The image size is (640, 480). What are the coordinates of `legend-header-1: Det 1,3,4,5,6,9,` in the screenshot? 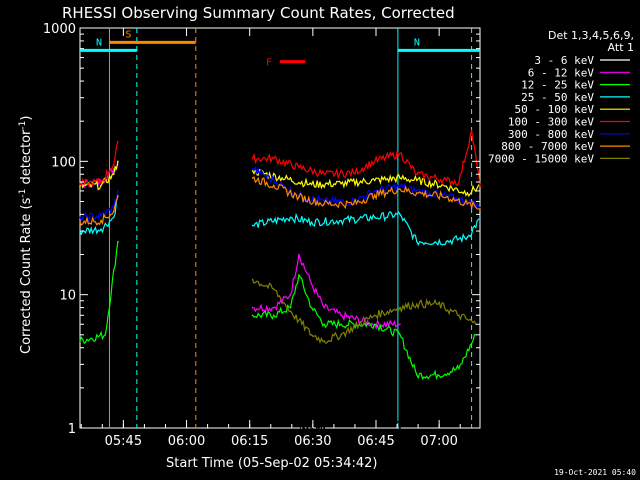 It's located at (591, 35).